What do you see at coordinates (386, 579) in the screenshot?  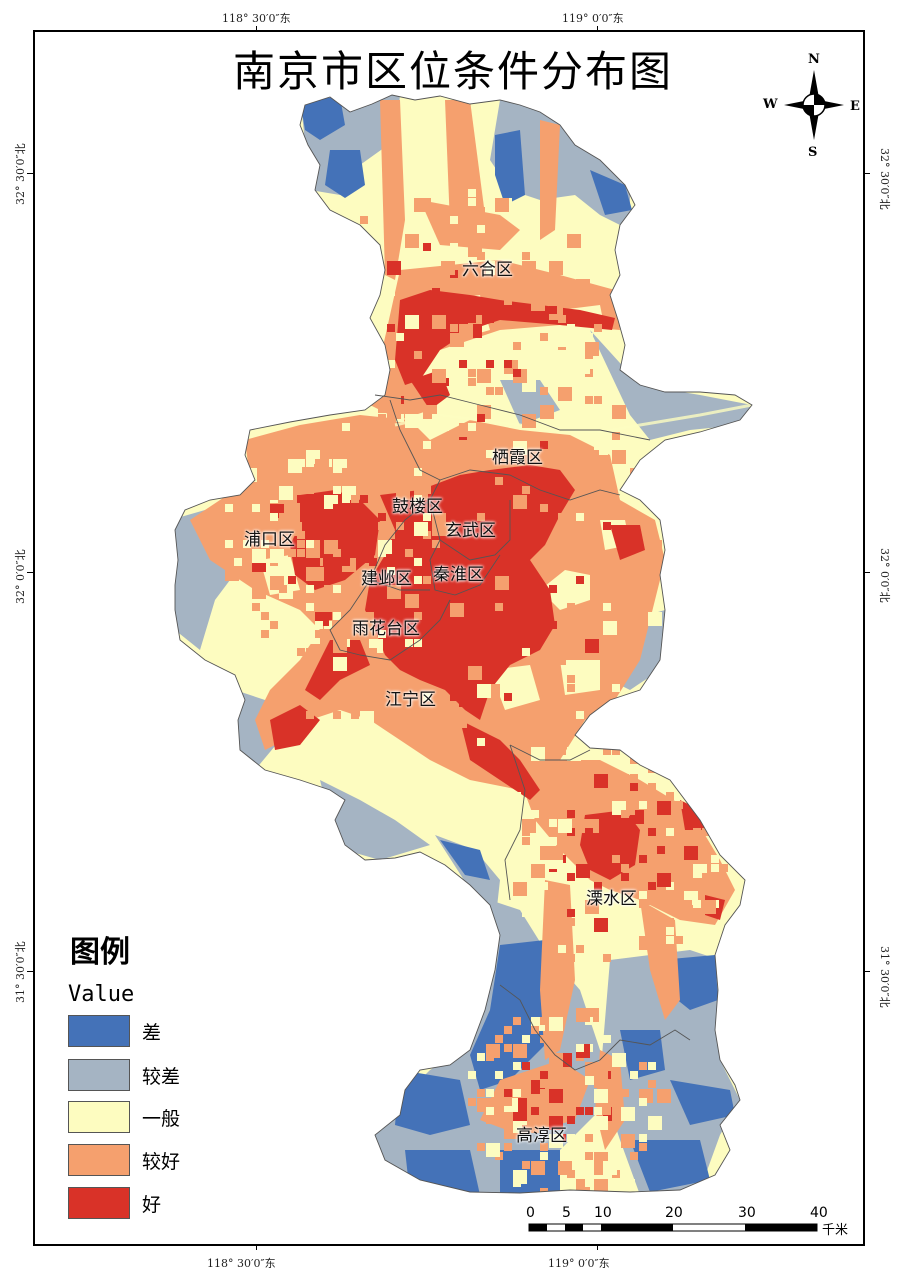 I see `district-label-jianye: 建邺区` at bounding box center [386, 579].